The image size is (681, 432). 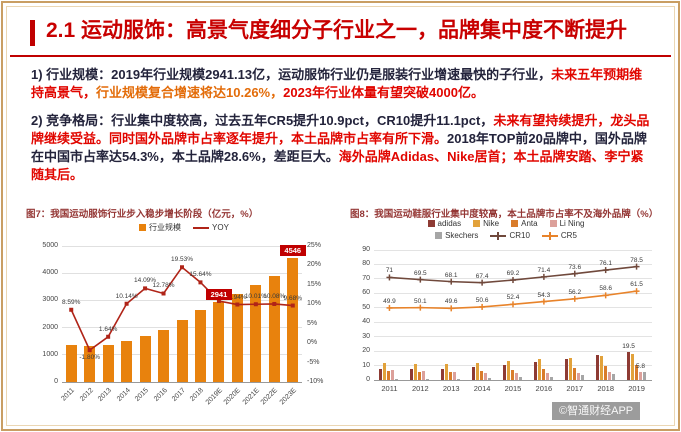 I want to click on bar-2022E, so click(x=274, y=328).